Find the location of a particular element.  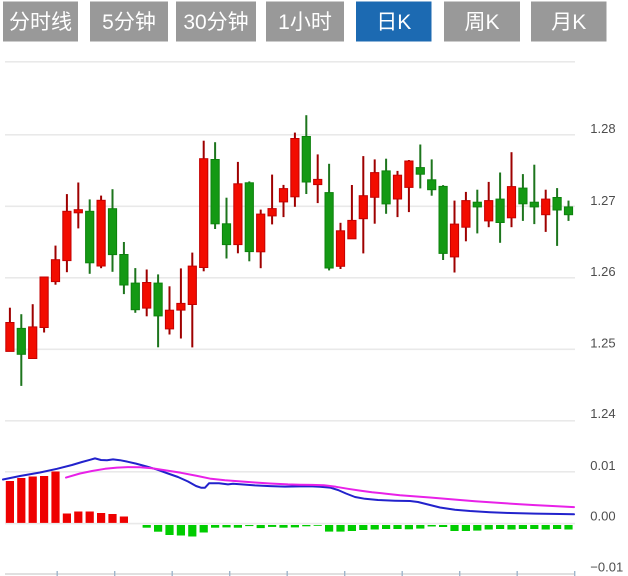

svg-text: 0.00 is located at coordinates (602, 516).